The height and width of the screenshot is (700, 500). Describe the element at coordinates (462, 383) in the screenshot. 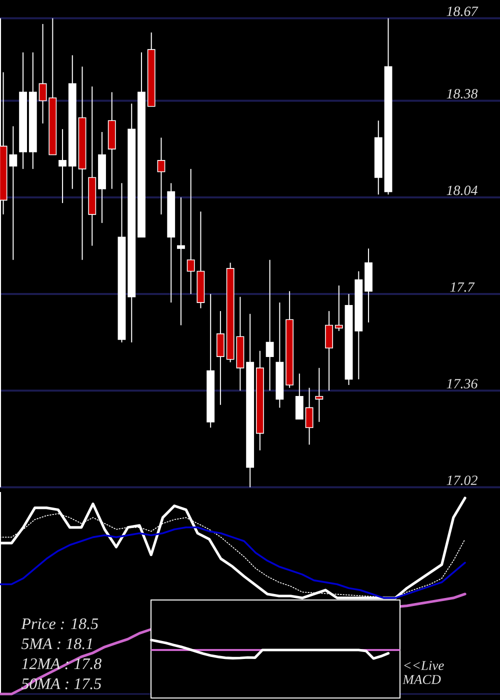

I see `y-tick-label: 17.36` at that location.